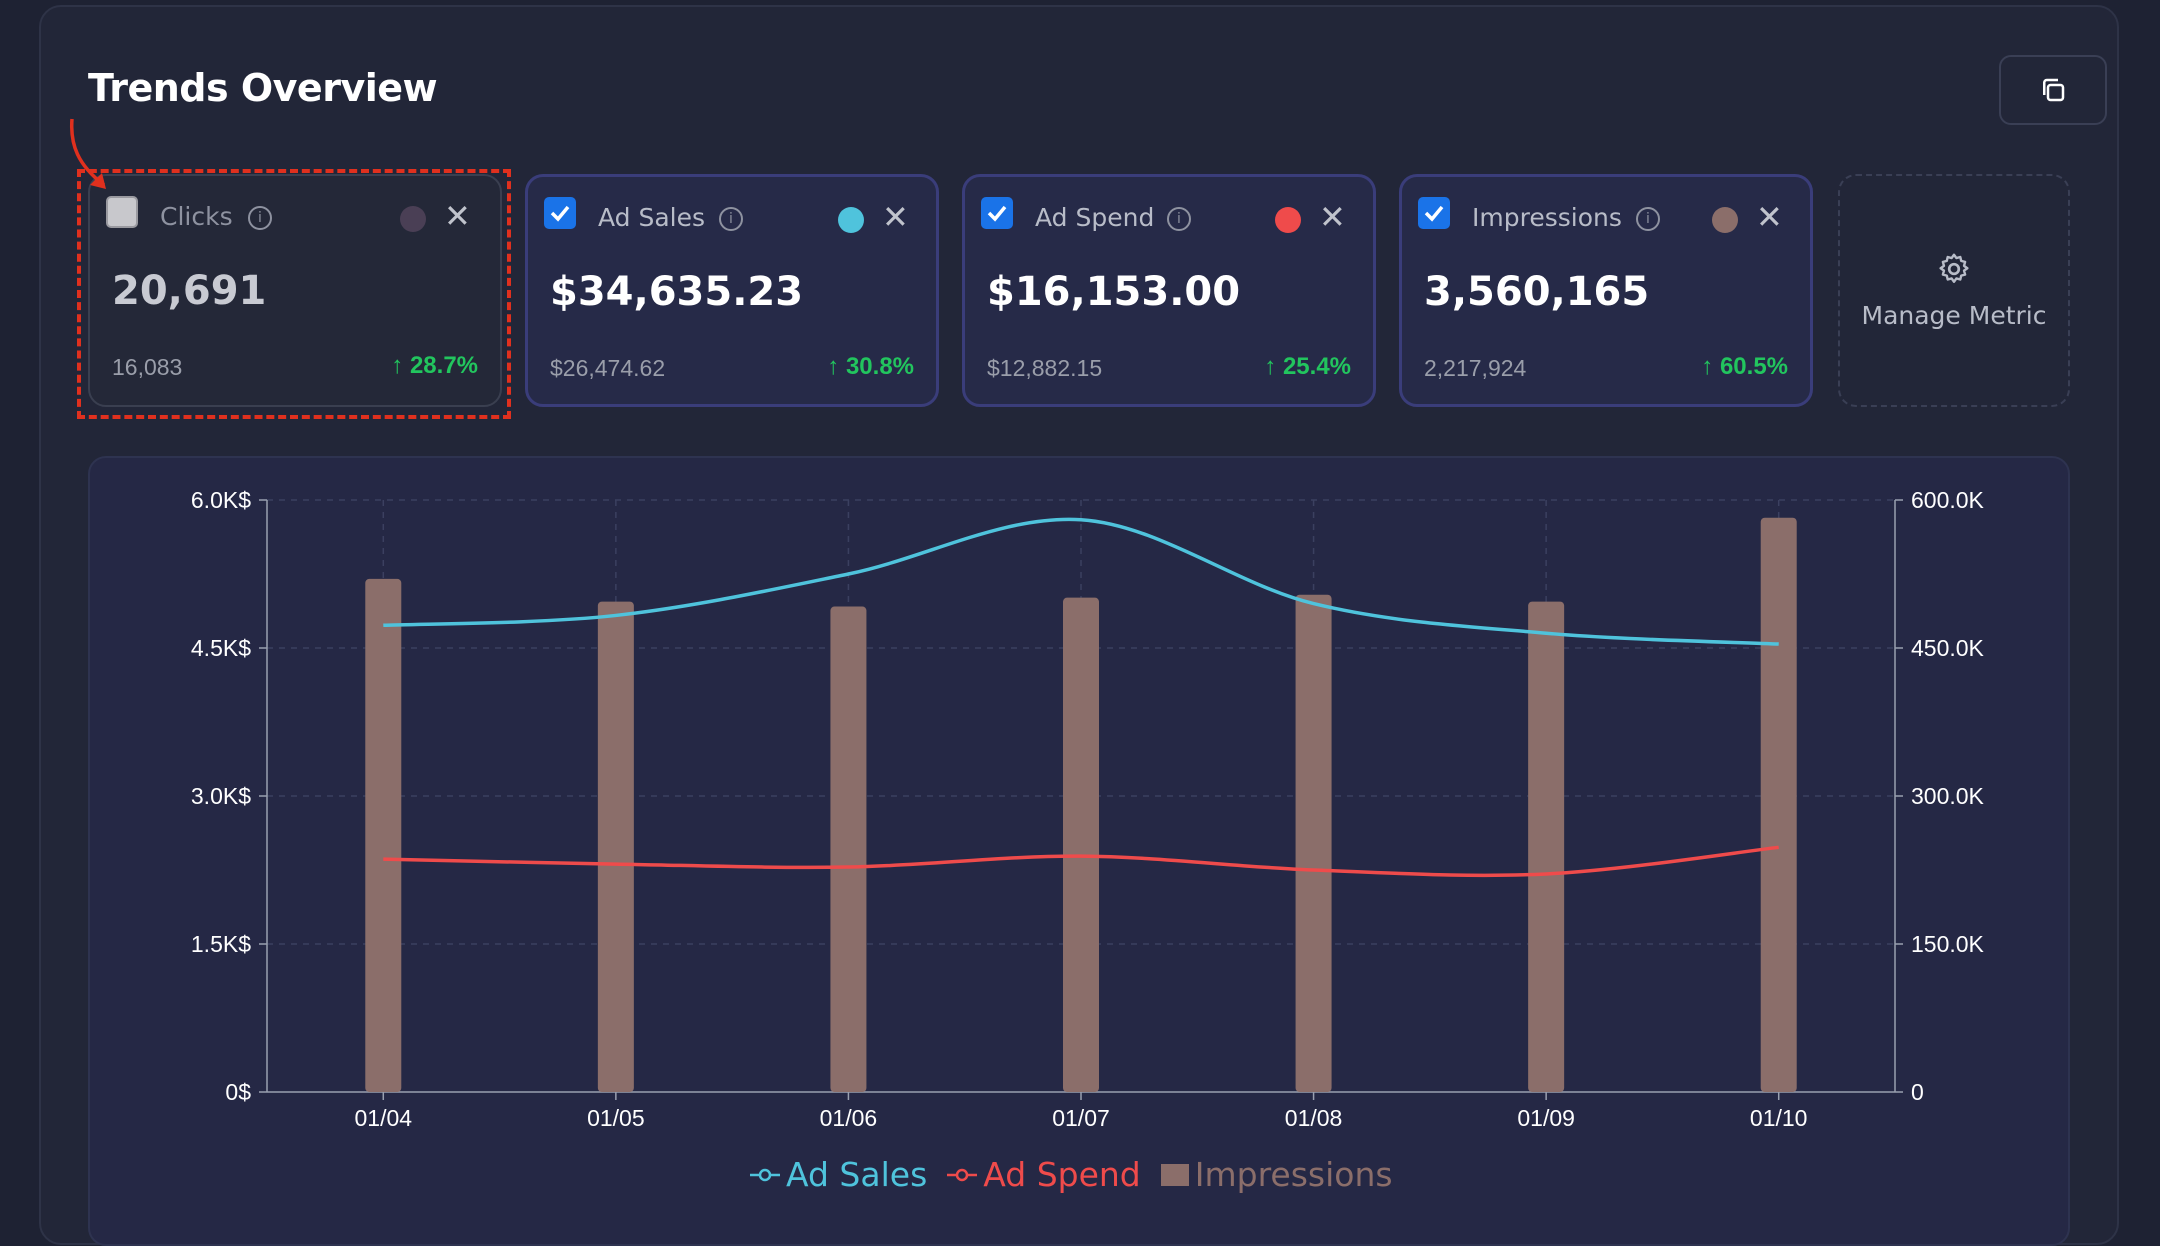  I want to click on line-ad-spend, so click(1081, 861).